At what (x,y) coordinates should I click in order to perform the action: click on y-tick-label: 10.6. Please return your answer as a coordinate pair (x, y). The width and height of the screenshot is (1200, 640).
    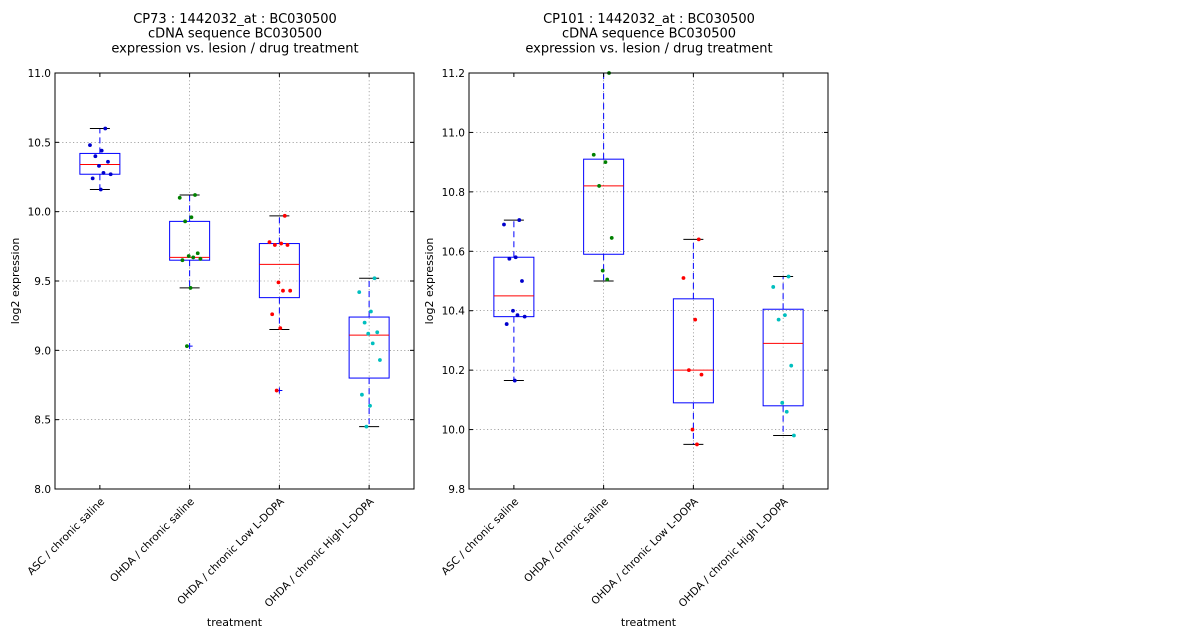
    Looking at the image, I should click on (454, 252).